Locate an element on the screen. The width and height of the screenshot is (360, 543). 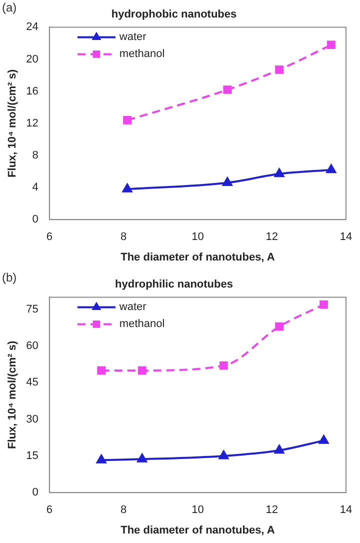
y-tick-label: 75 is located at coordinates (32, 309).